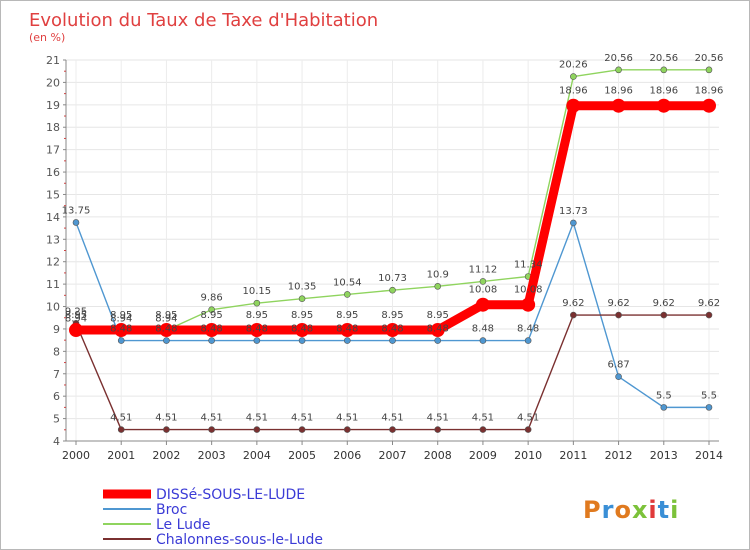  I want to click on data-label: 9.86, so click(212, 298).